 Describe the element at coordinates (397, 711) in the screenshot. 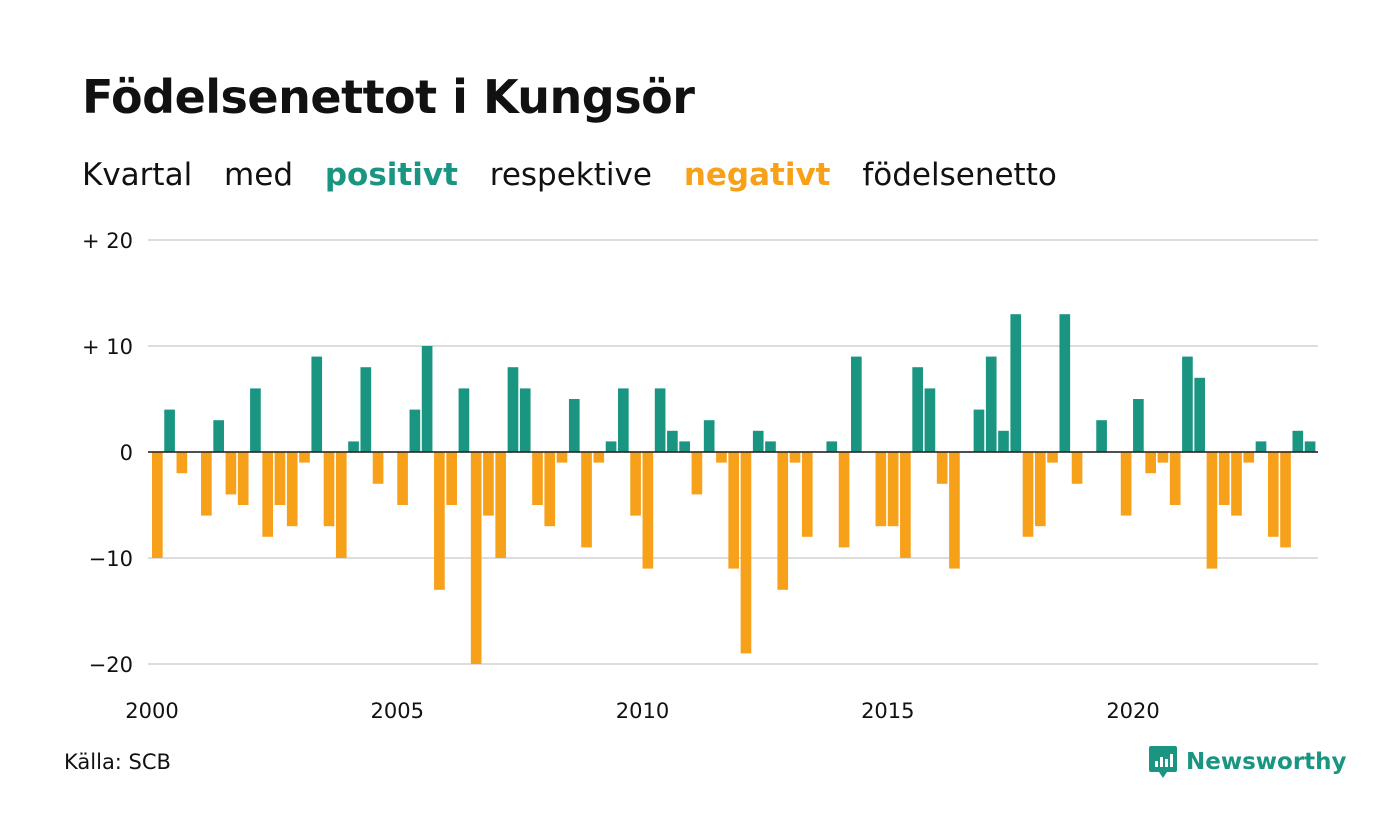

I see `x-tick-label: 2005` at that location.